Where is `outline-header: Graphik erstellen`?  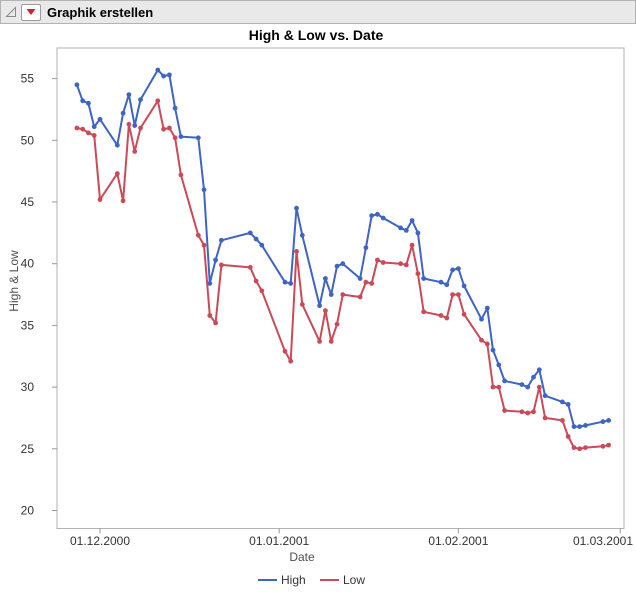
outline-header: Graphik erstellen is located at coordinates (318, 12).